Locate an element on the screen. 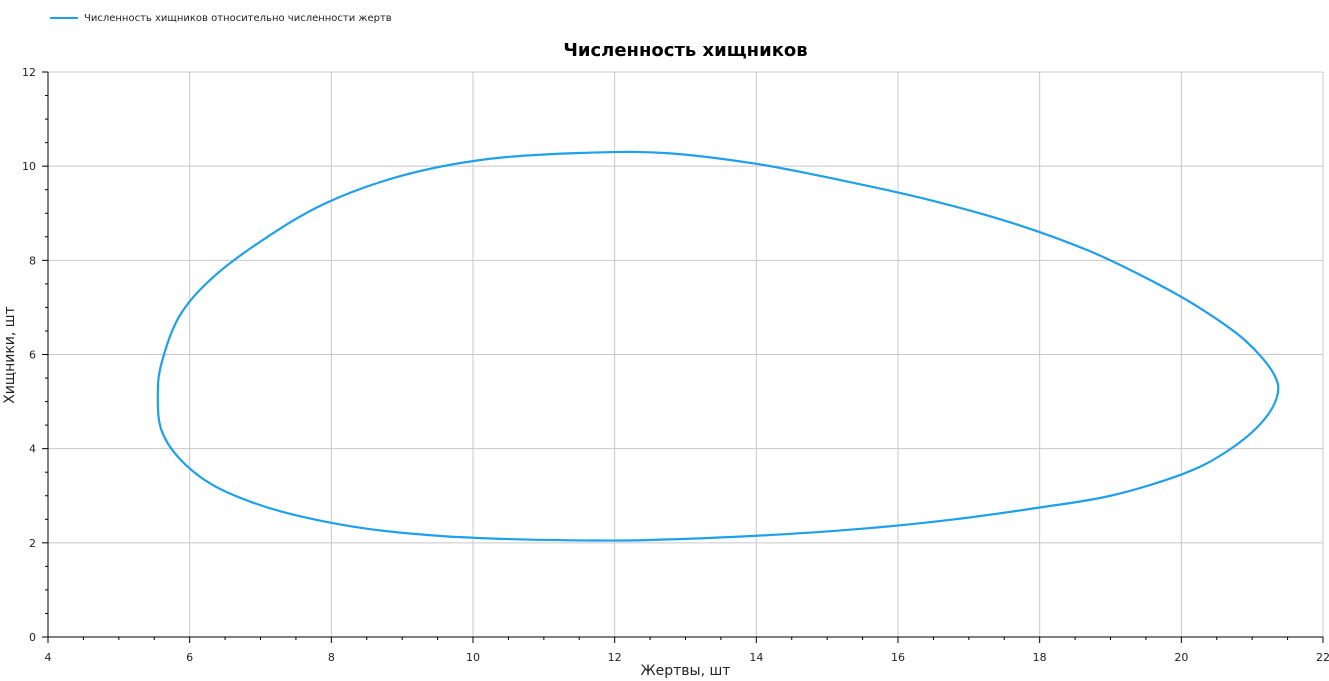 Image resolution: width=1329 pixels, height=681 pixels. x-tick-label: 6 is located at coordinates (189, 657).